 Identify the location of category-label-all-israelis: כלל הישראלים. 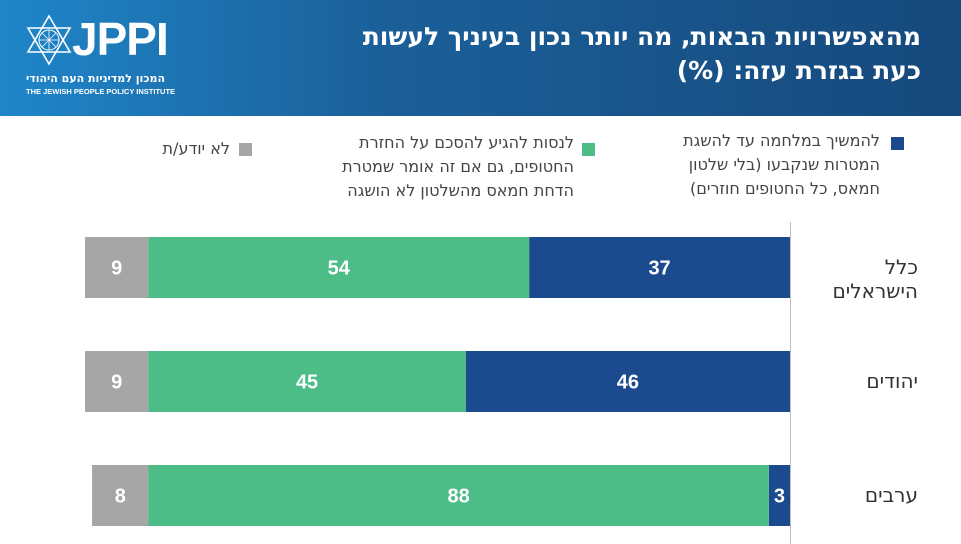
(875, 278).